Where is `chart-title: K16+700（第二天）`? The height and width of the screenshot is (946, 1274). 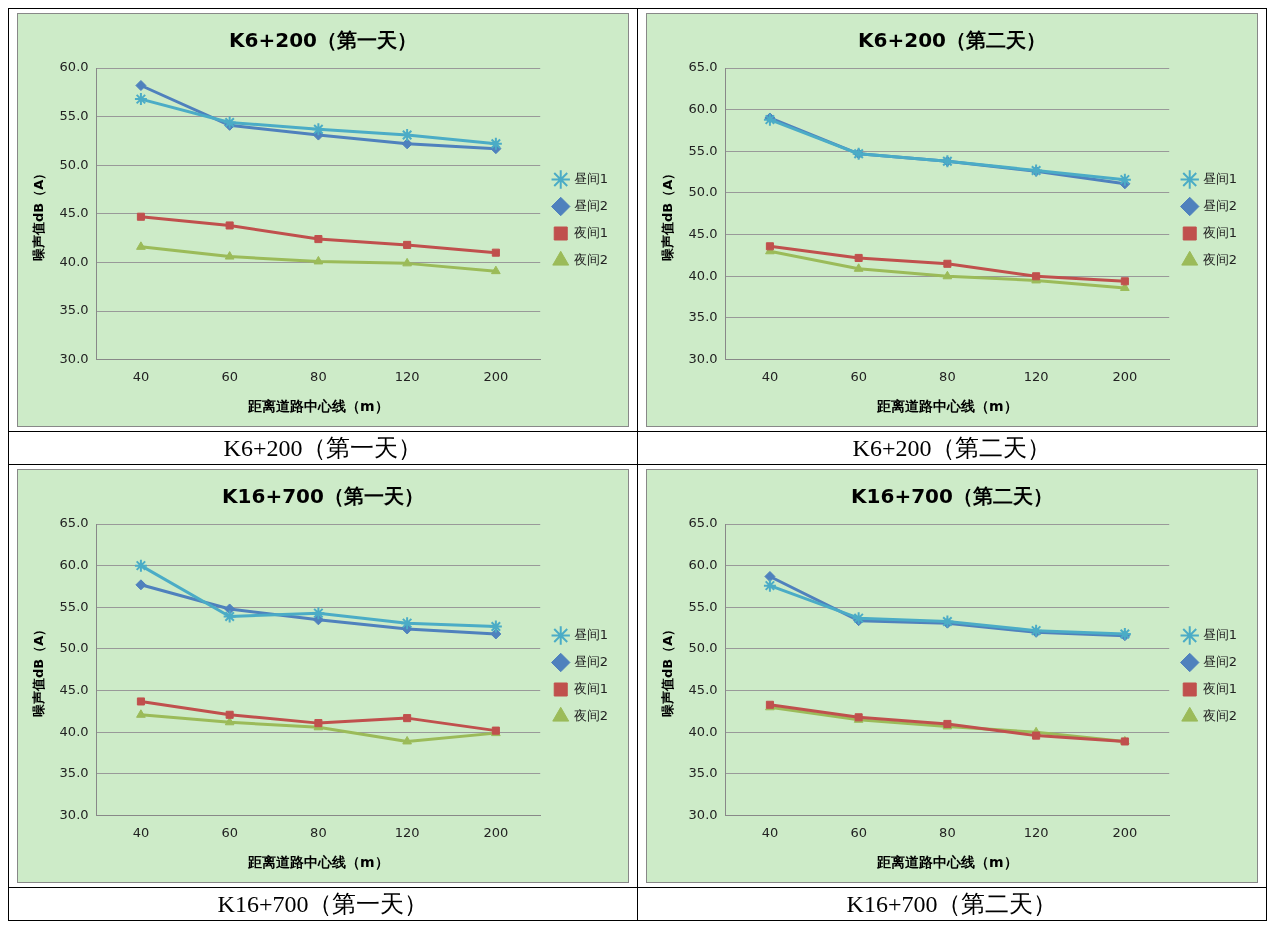
chart-title: K16+700（第二天） is located at coordinates (952, 496).